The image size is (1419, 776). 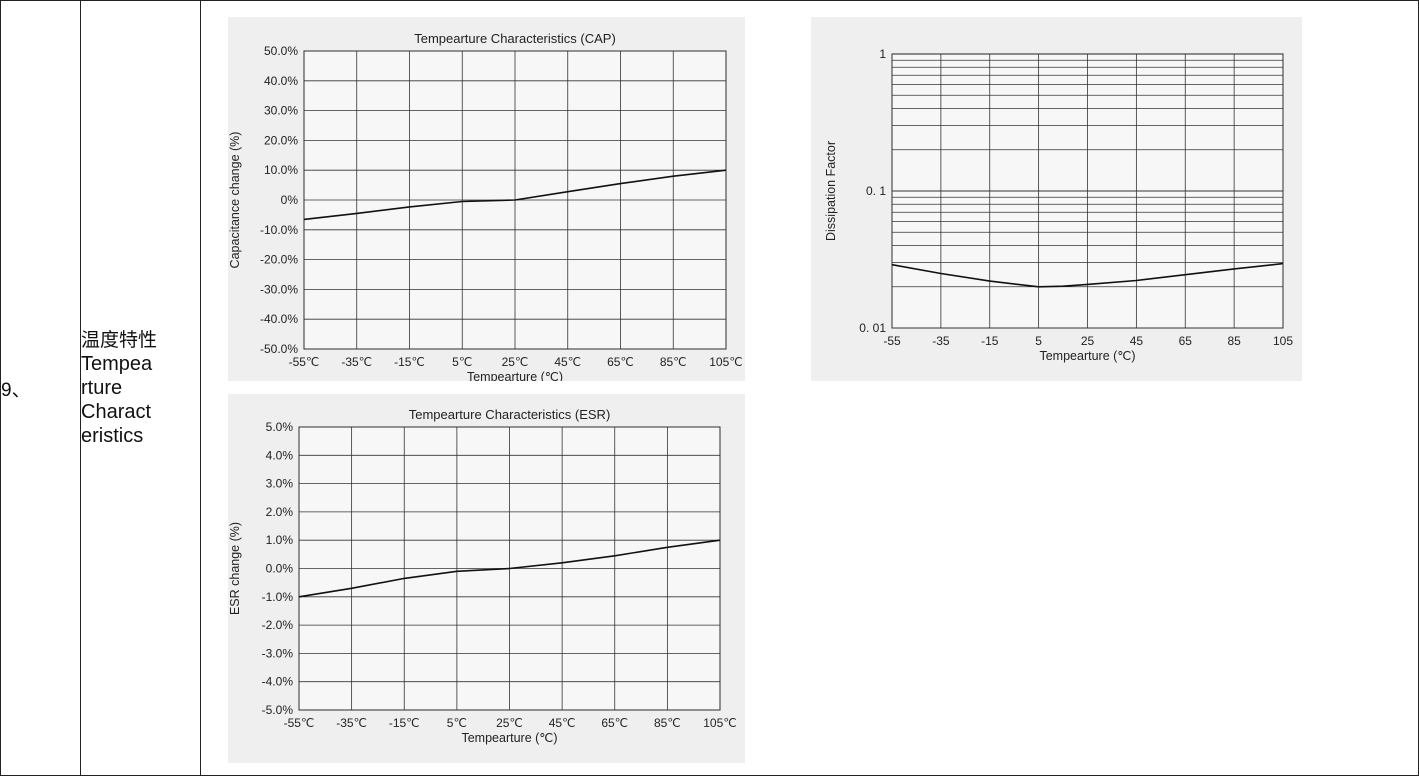 What do you see at coordinates (1186, 341) in the screenshot?
I see `x-tick-label: 65` at bounding box center [1186, 341].